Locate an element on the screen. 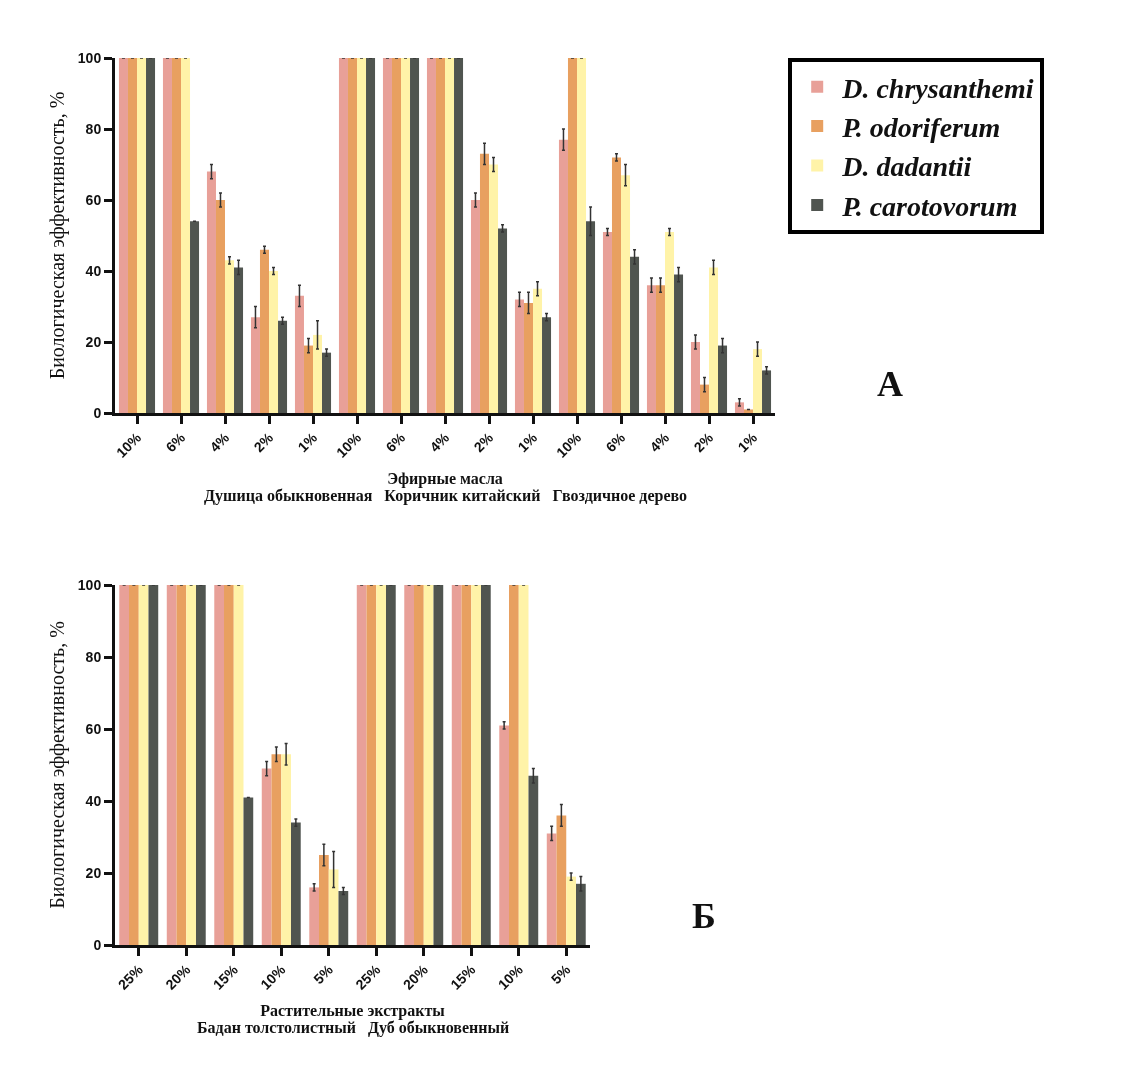 The height and width of the screenshot is (1081, 1128). legend-label: P. carotovorum is located at coordinates (929, 206).